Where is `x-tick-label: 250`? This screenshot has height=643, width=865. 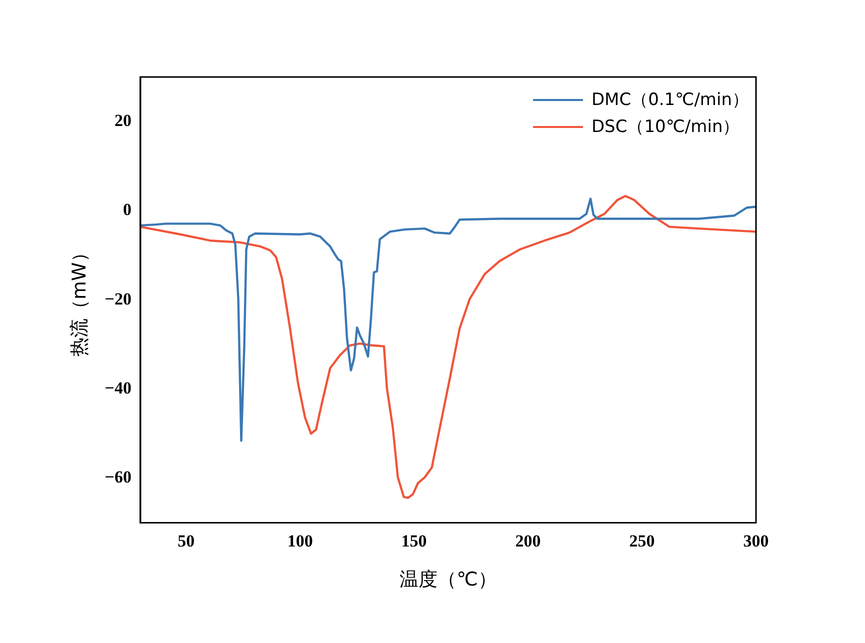 x-tick-label: 250 is located at coordinates (642, 540).